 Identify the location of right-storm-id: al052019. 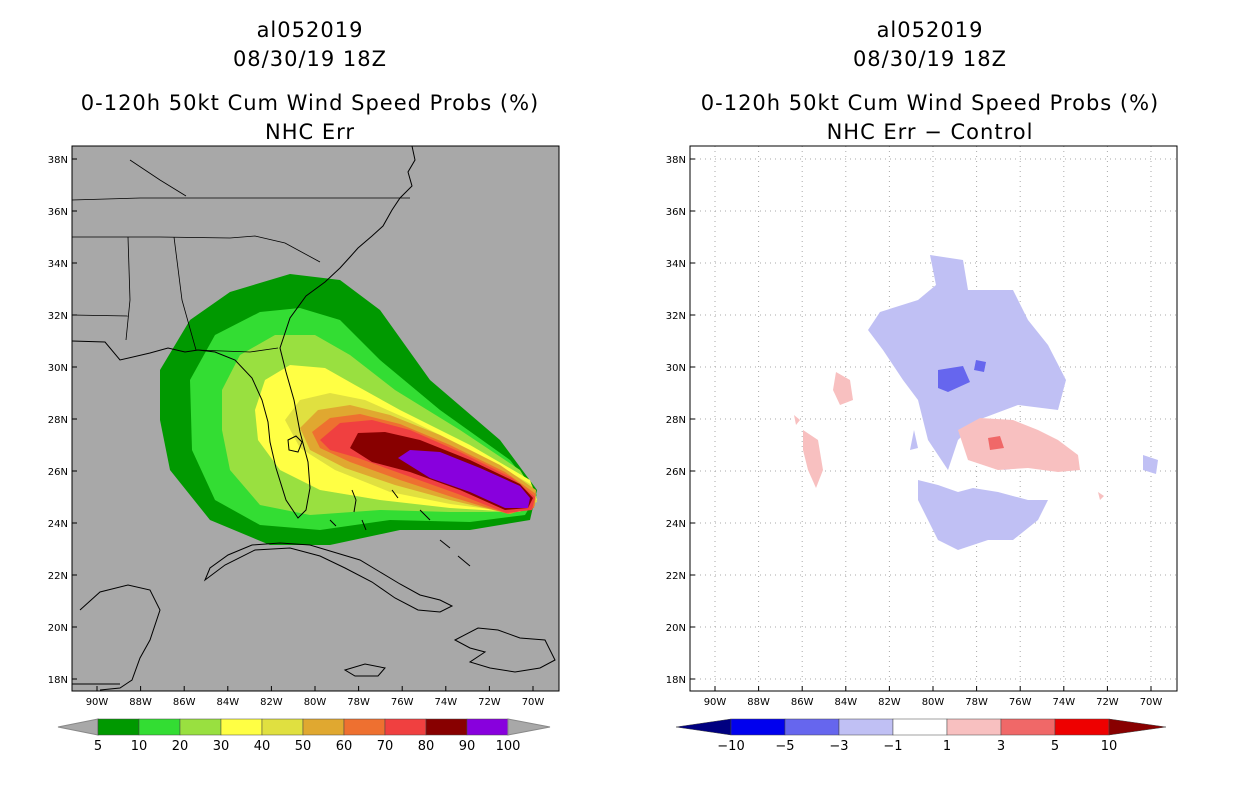
(930, 30).